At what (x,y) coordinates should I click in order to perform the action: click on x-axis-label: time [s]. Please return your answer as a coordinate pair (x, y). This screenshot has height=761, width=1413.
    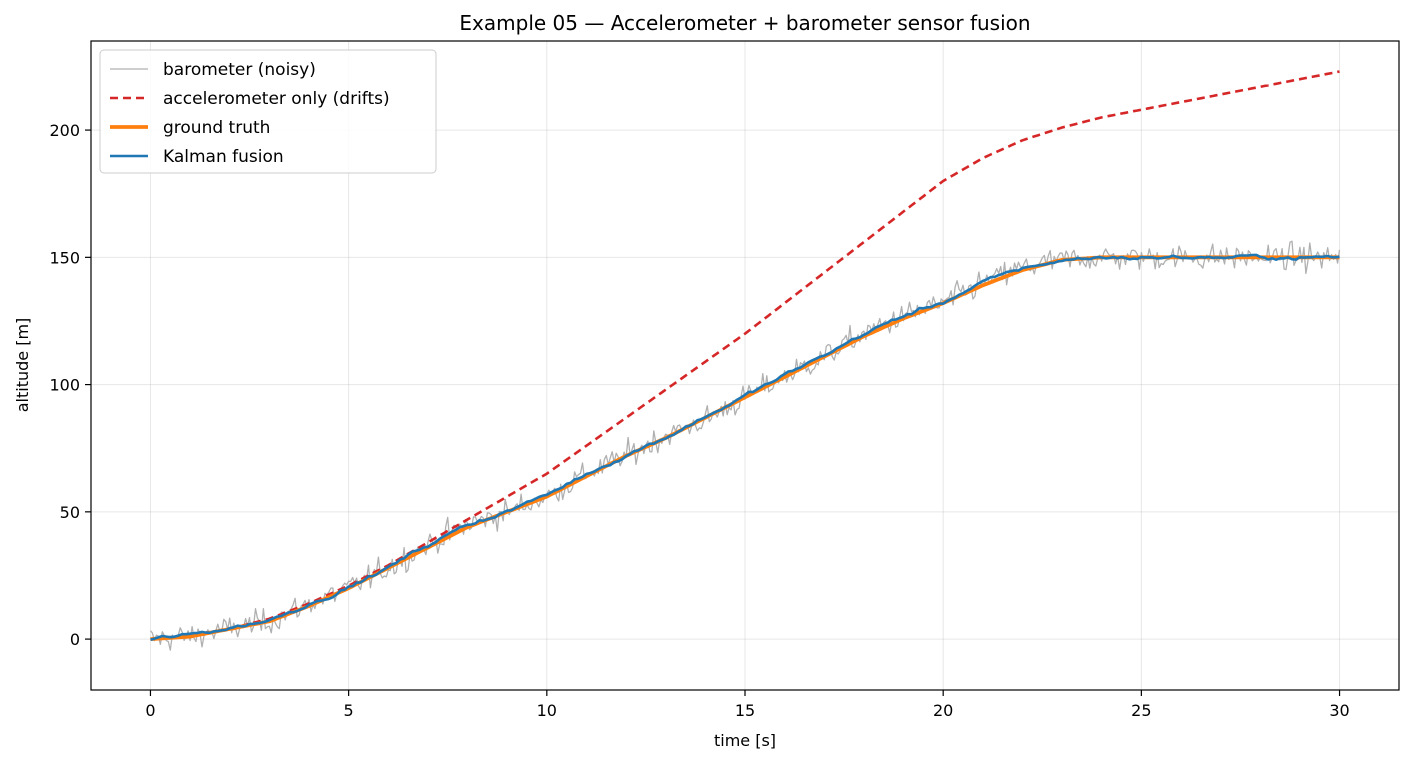
    Looking at the image, I should click on (745, 740).